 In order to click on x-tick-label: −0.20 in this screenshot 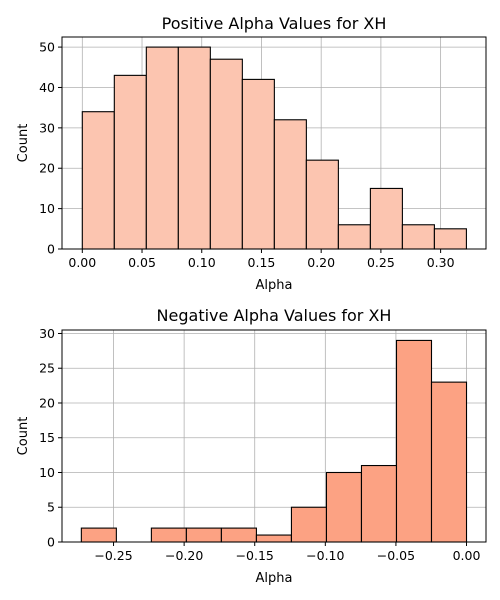, I will do `click(184, 555)`.